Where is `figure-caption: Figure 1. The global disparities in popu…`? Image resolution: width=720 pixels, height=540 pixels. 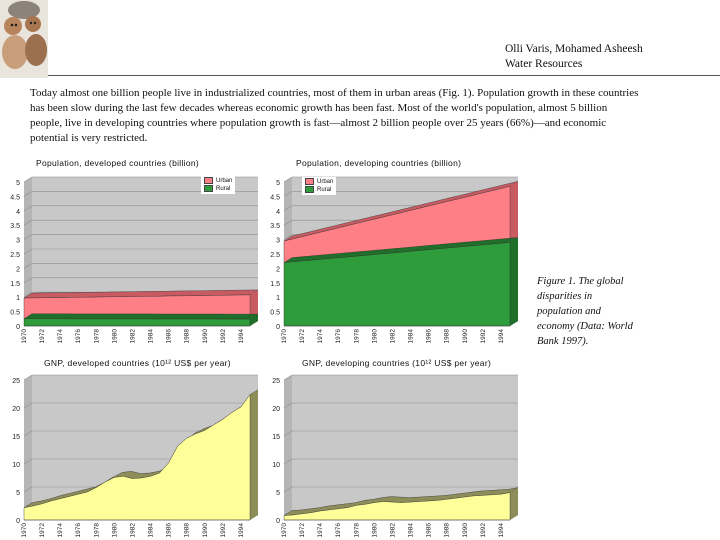
figure-caption: Figure 1. The global disparities in popu… is located at coordinates (585, 311).